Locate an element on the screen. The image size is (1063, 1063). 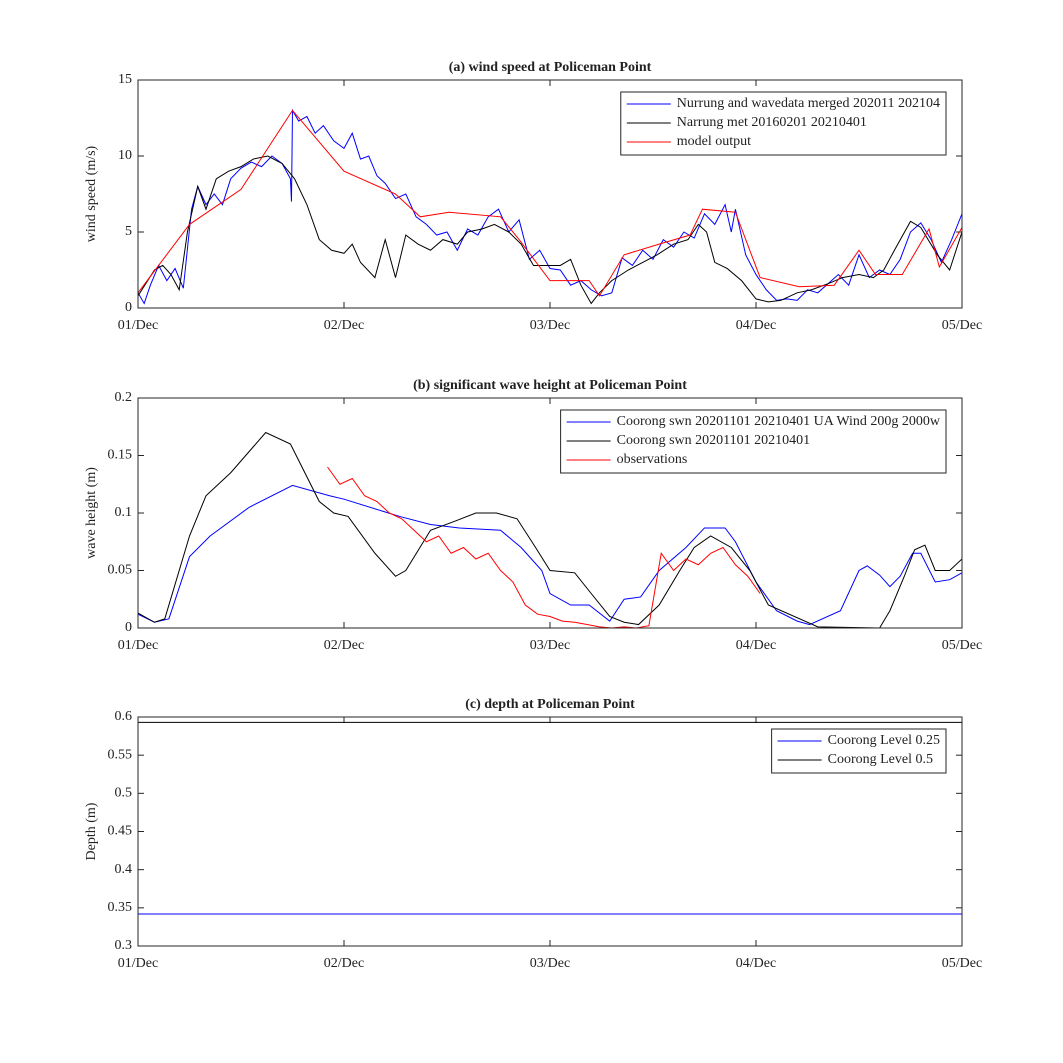
y-tick-label: 0.35 is located at coordinates (120, 907).